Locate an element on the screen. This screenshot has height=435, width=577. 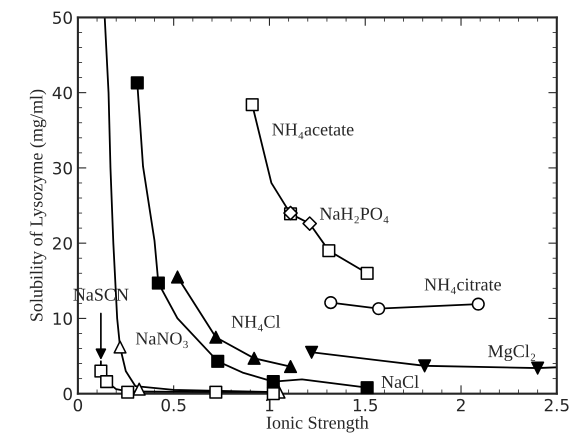
series-label: NaH₂PO₄ is located at coordinates (354, 216).